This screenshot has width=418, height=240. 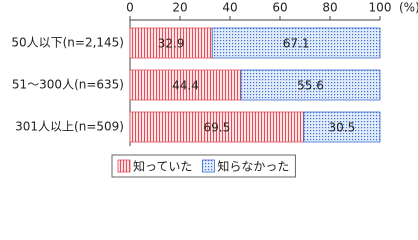 I want to click on y-tick-label: 50人以下(n=2,145), so click(x=67, y=43).